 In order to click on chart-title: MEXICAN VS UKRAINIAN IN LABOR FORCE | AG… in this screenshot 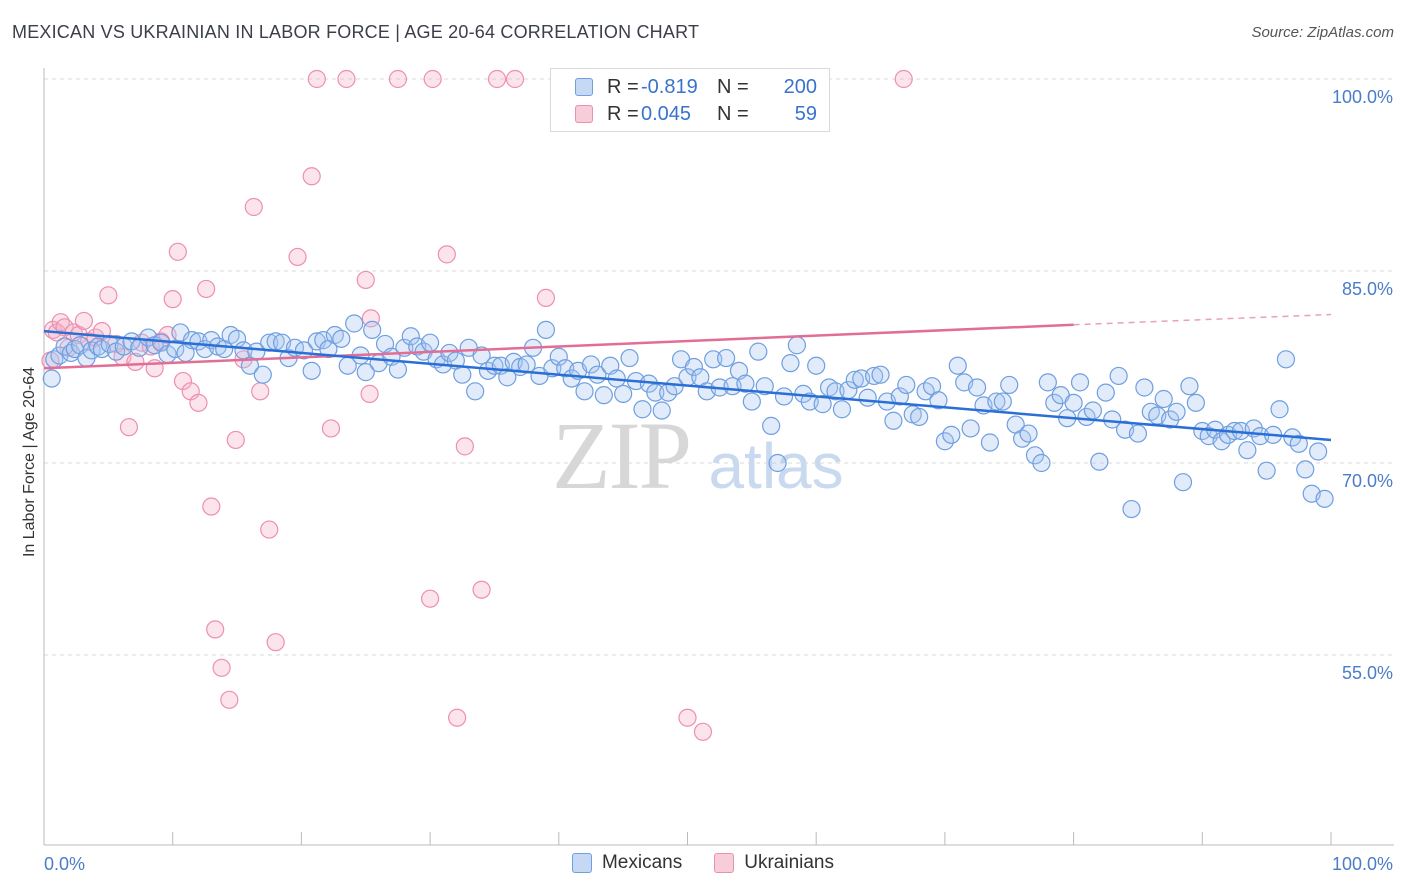, I will do `click(356, 32)`.